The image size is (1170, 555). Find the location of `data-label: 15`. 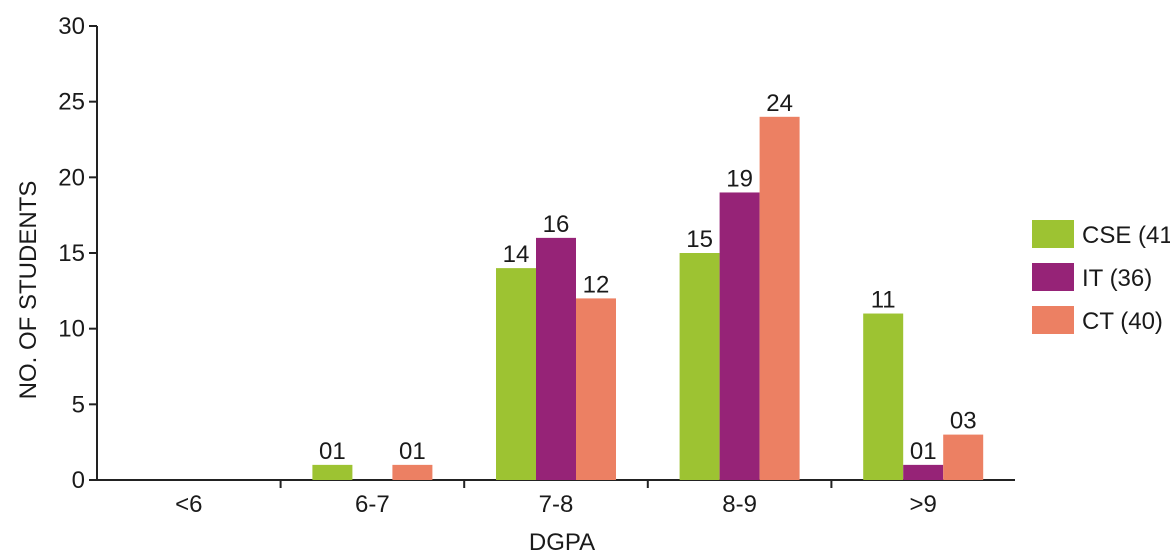

data-label: 15 is located at coordinates (699, 239).